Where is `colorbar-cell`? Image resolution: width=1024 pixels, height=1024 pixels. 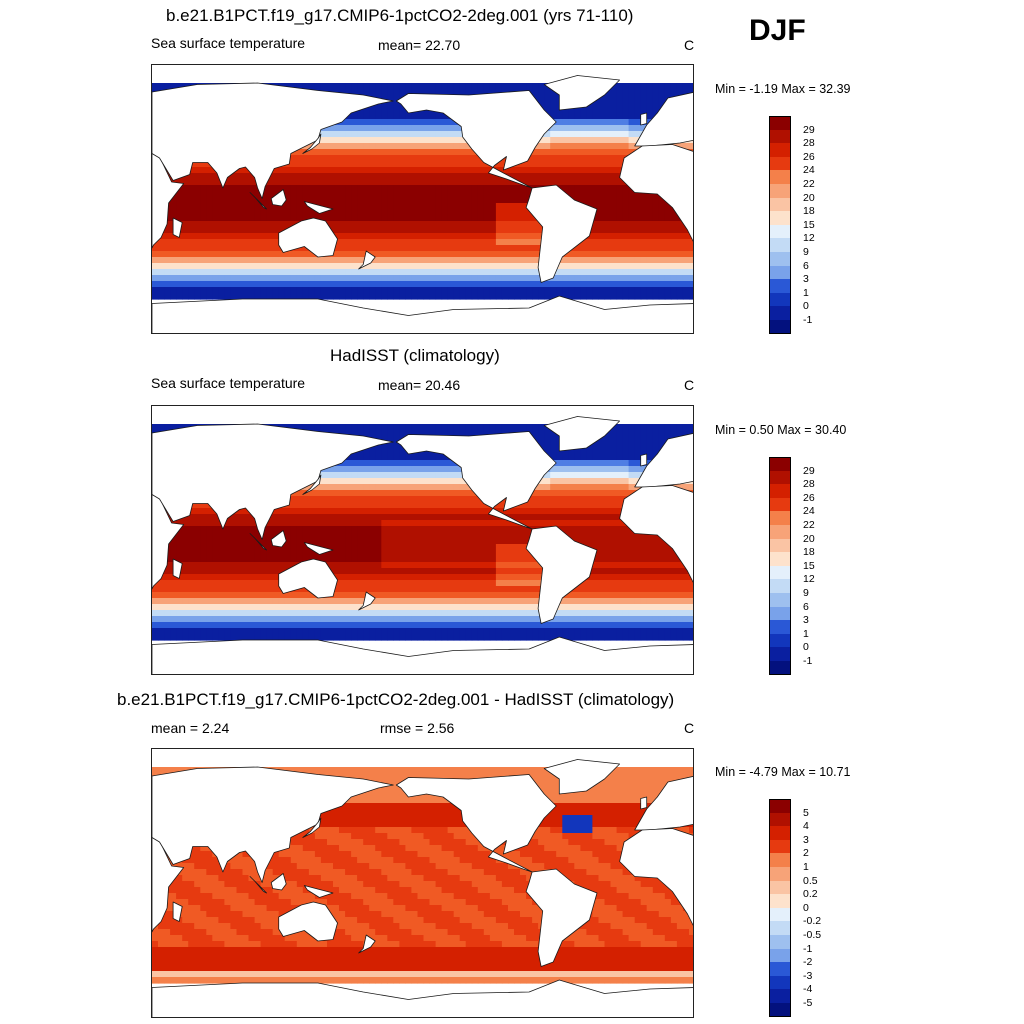
colorbar-cell is located at coordinates (780, 218).